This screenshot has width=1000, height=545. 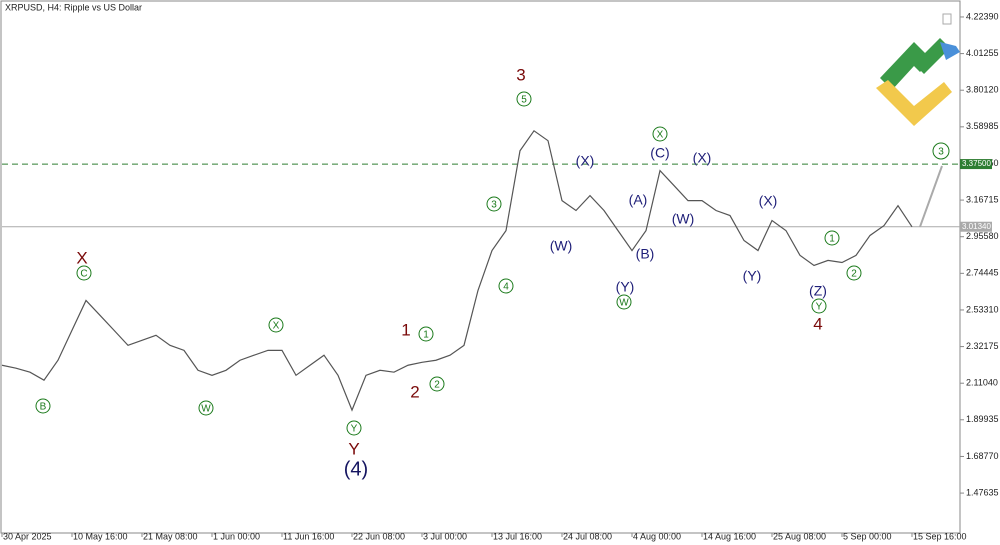 What do you see at coordinates (308, 536) in the screenshot?
I see `x-tick-label: 11 Jun 16:00` at bounding box center [308, 536].